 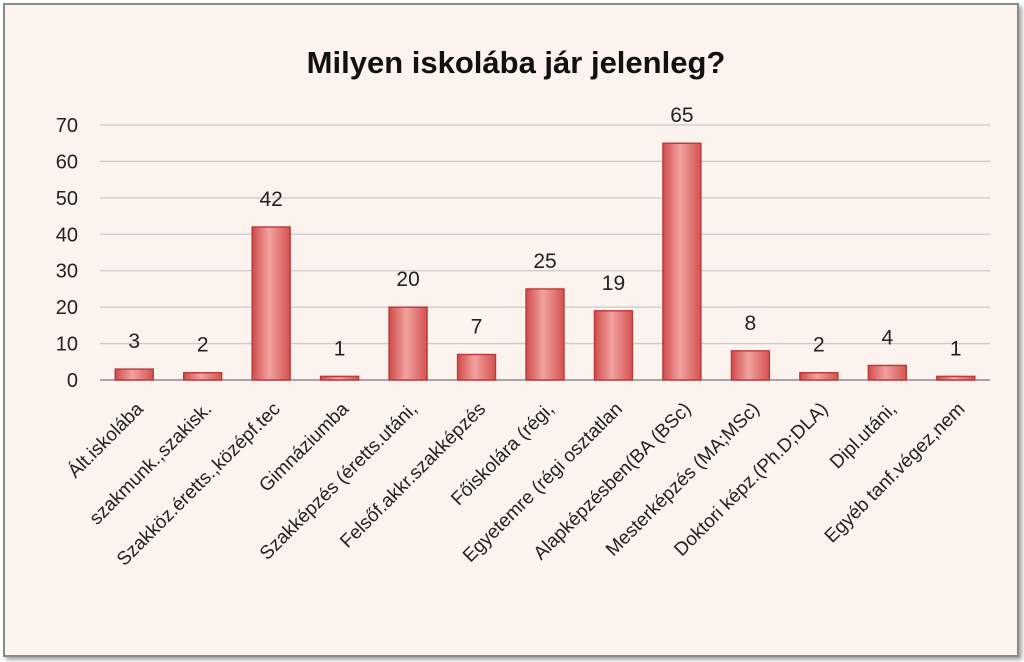 I want to click on y-tick-label: 50, so click(x=67, y=199).